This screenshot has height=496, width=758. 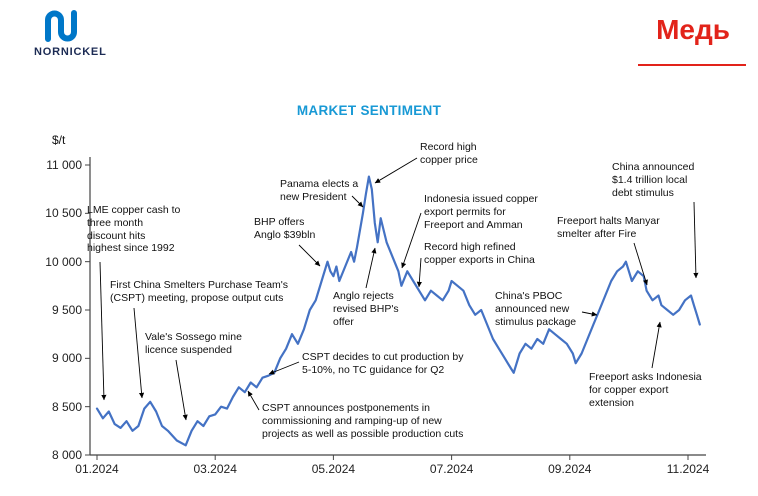 What do you see at coordinates (70, 52) in the screenshot?
I see `brand-name: NORNICKEL` at bounding box center [70, 52].